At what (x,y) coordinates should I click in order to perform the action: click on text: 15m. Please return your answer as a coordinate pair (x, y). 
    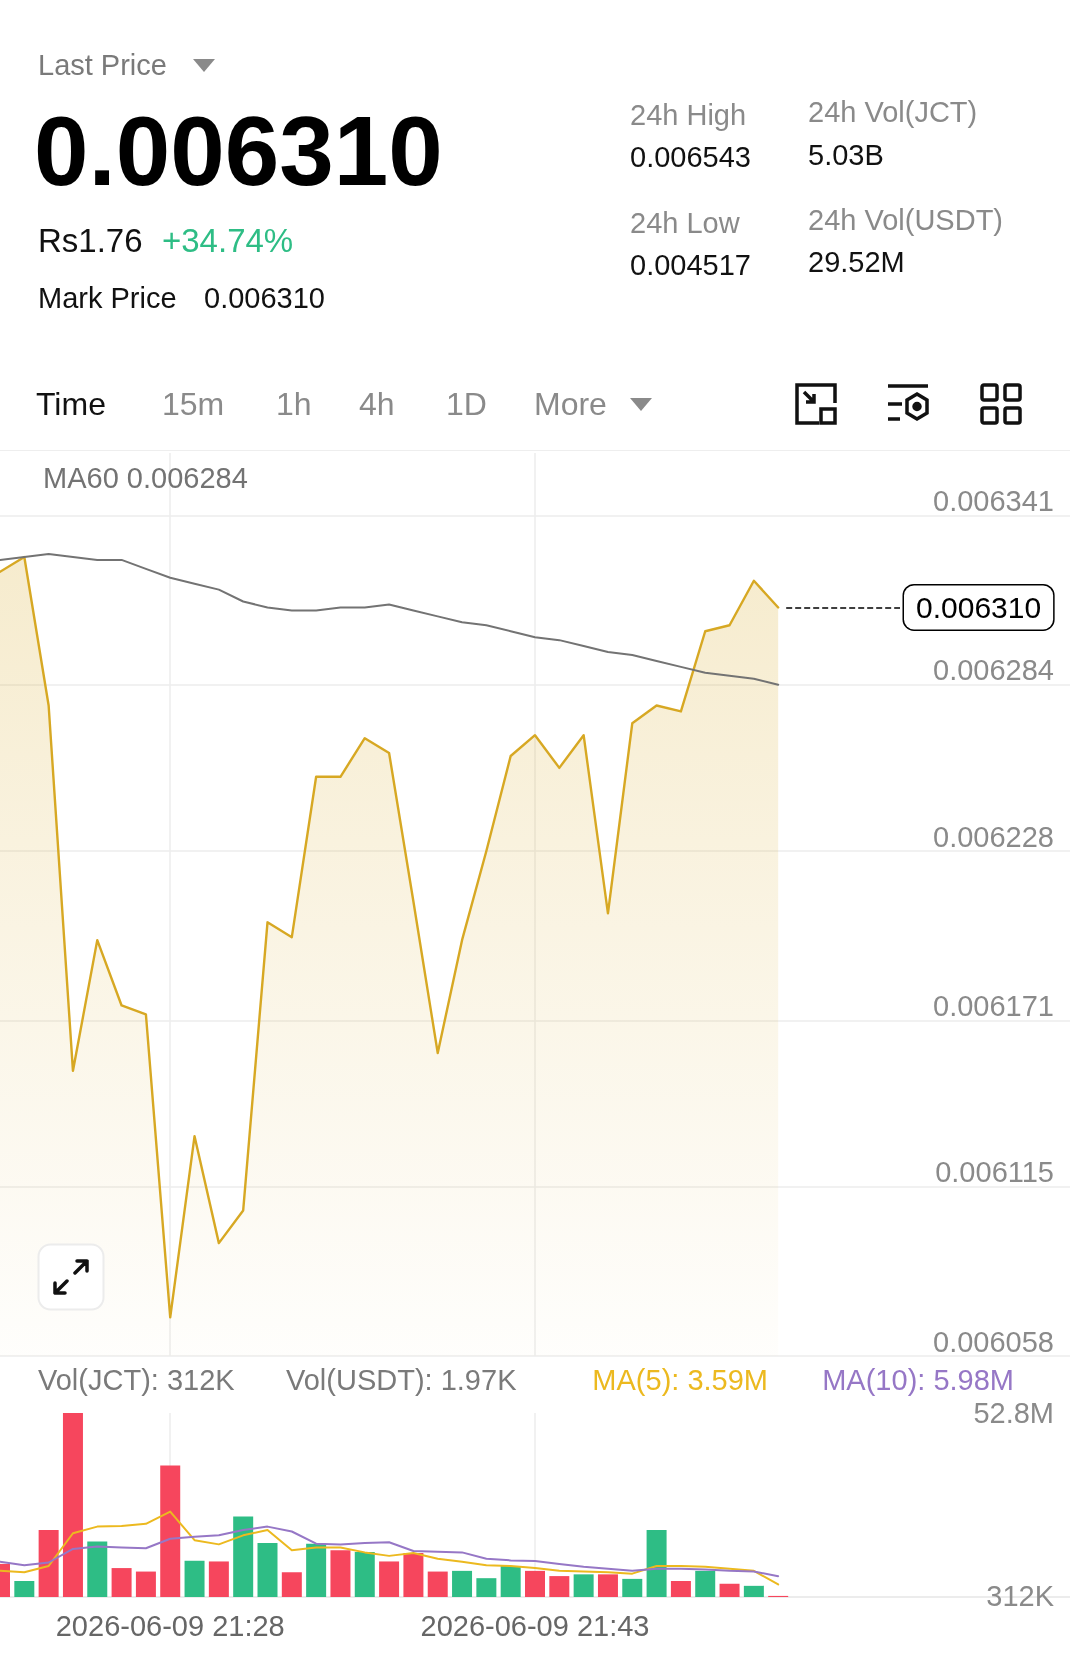
    Looking at the image, I should click on (193, 404).